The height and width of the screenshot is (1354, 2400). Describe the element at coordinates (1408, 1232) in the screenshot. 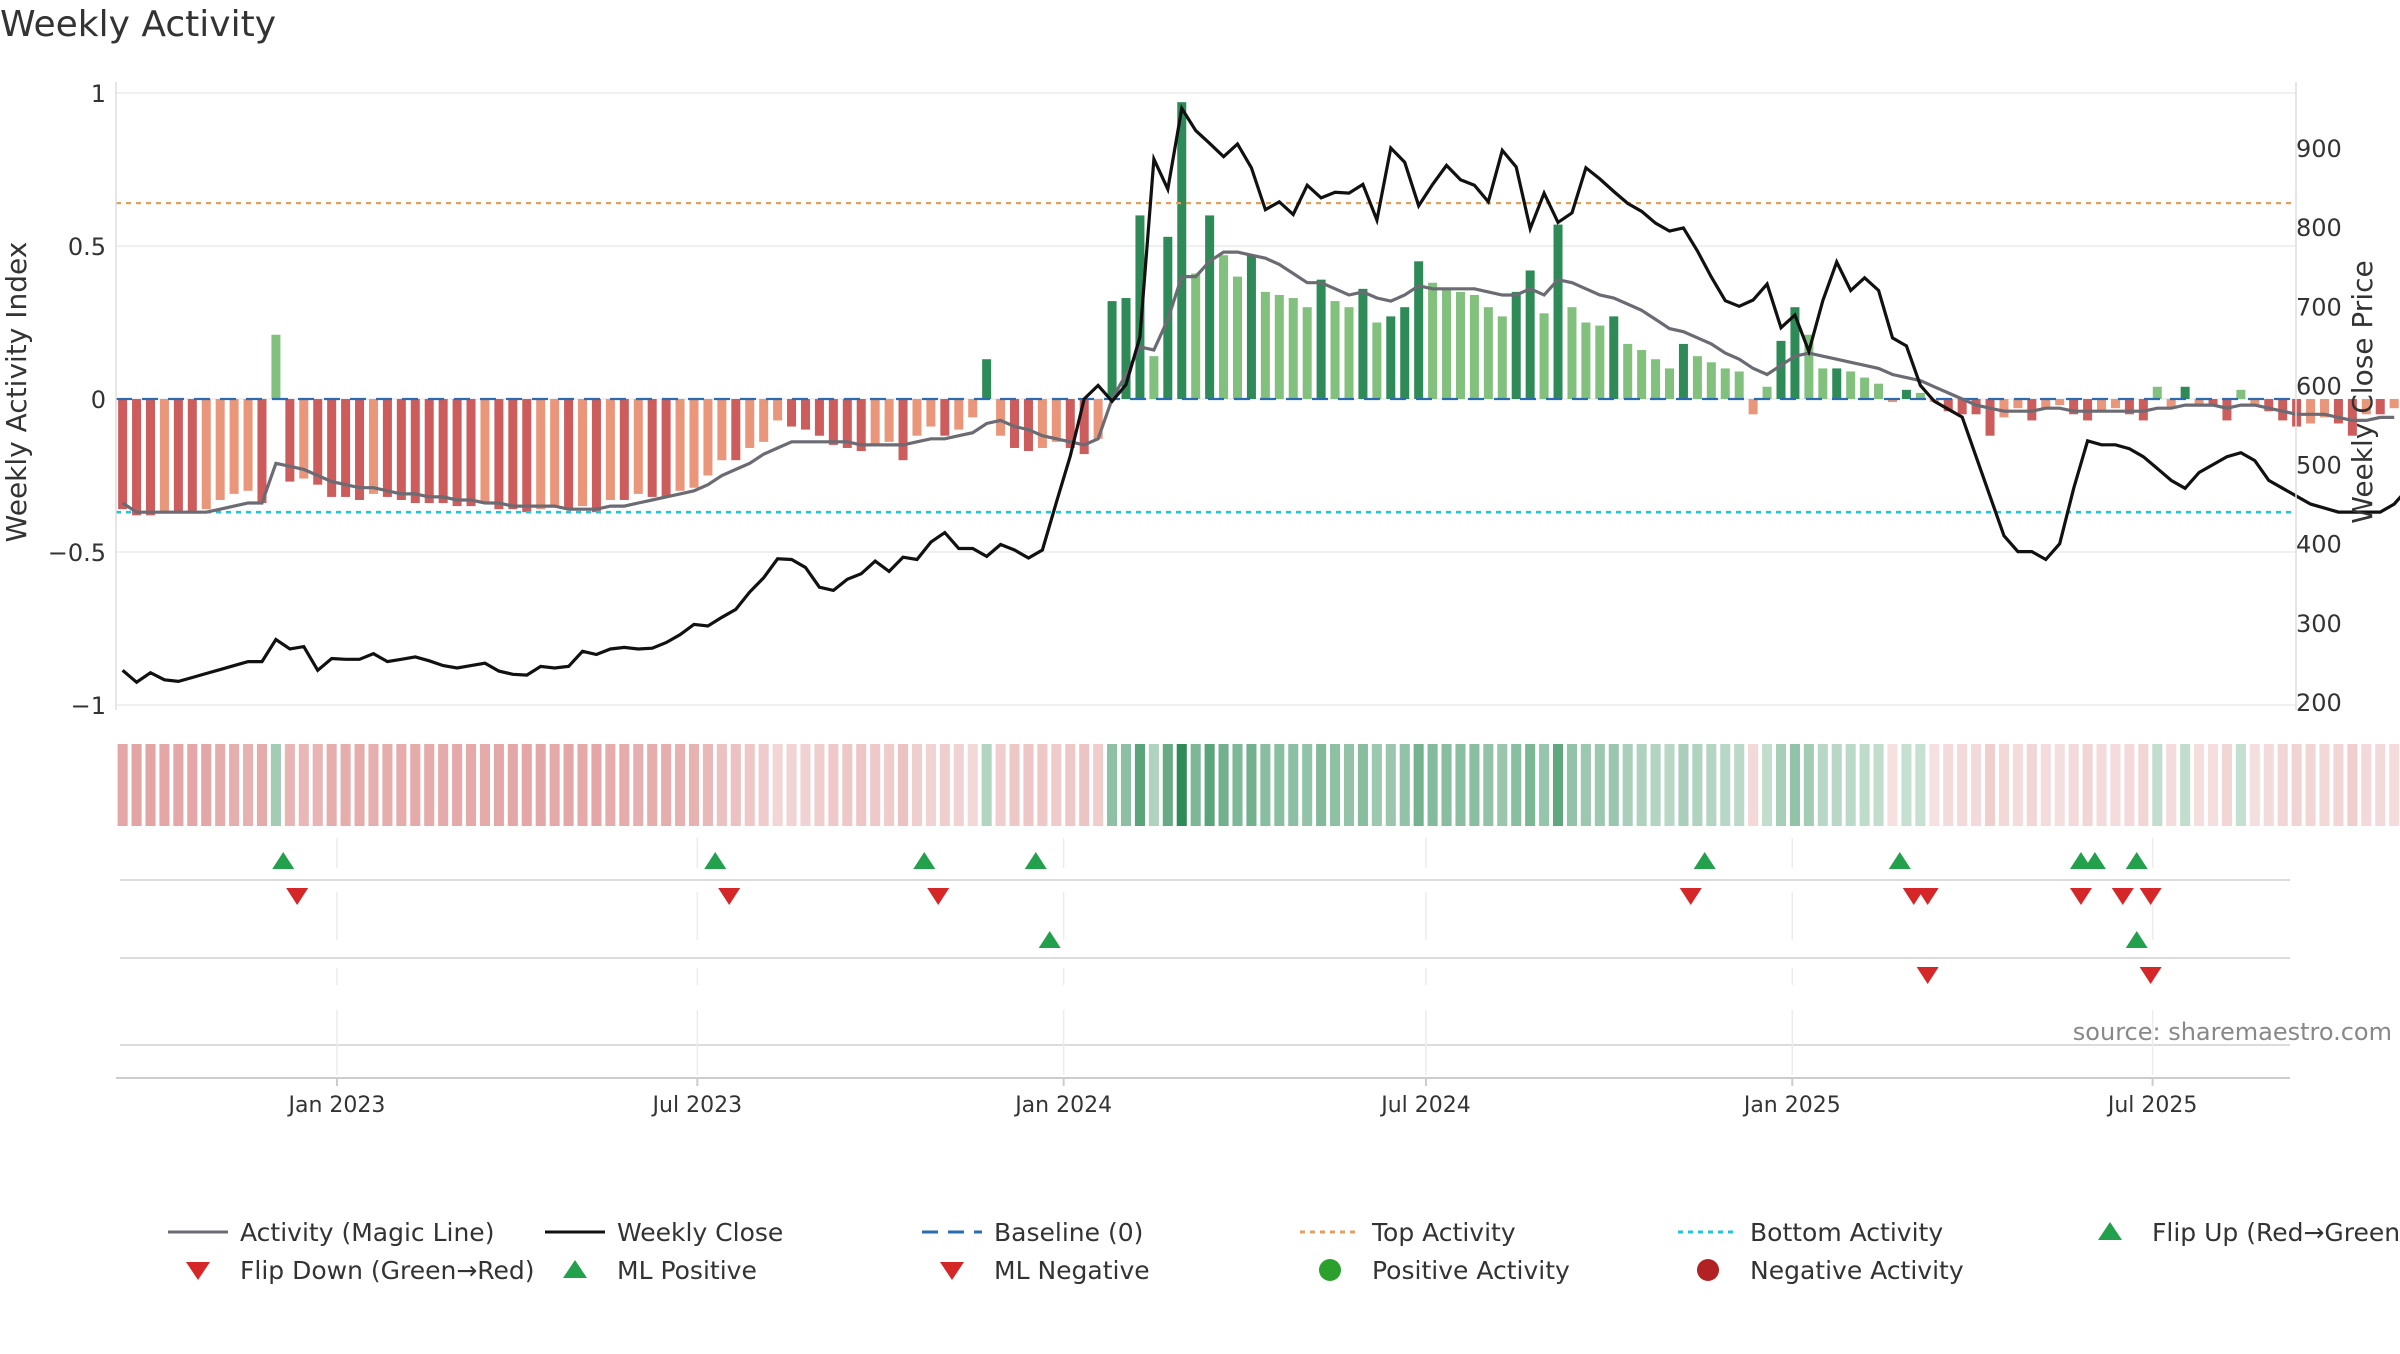

I see `legend-item: Top Activity` at that location.